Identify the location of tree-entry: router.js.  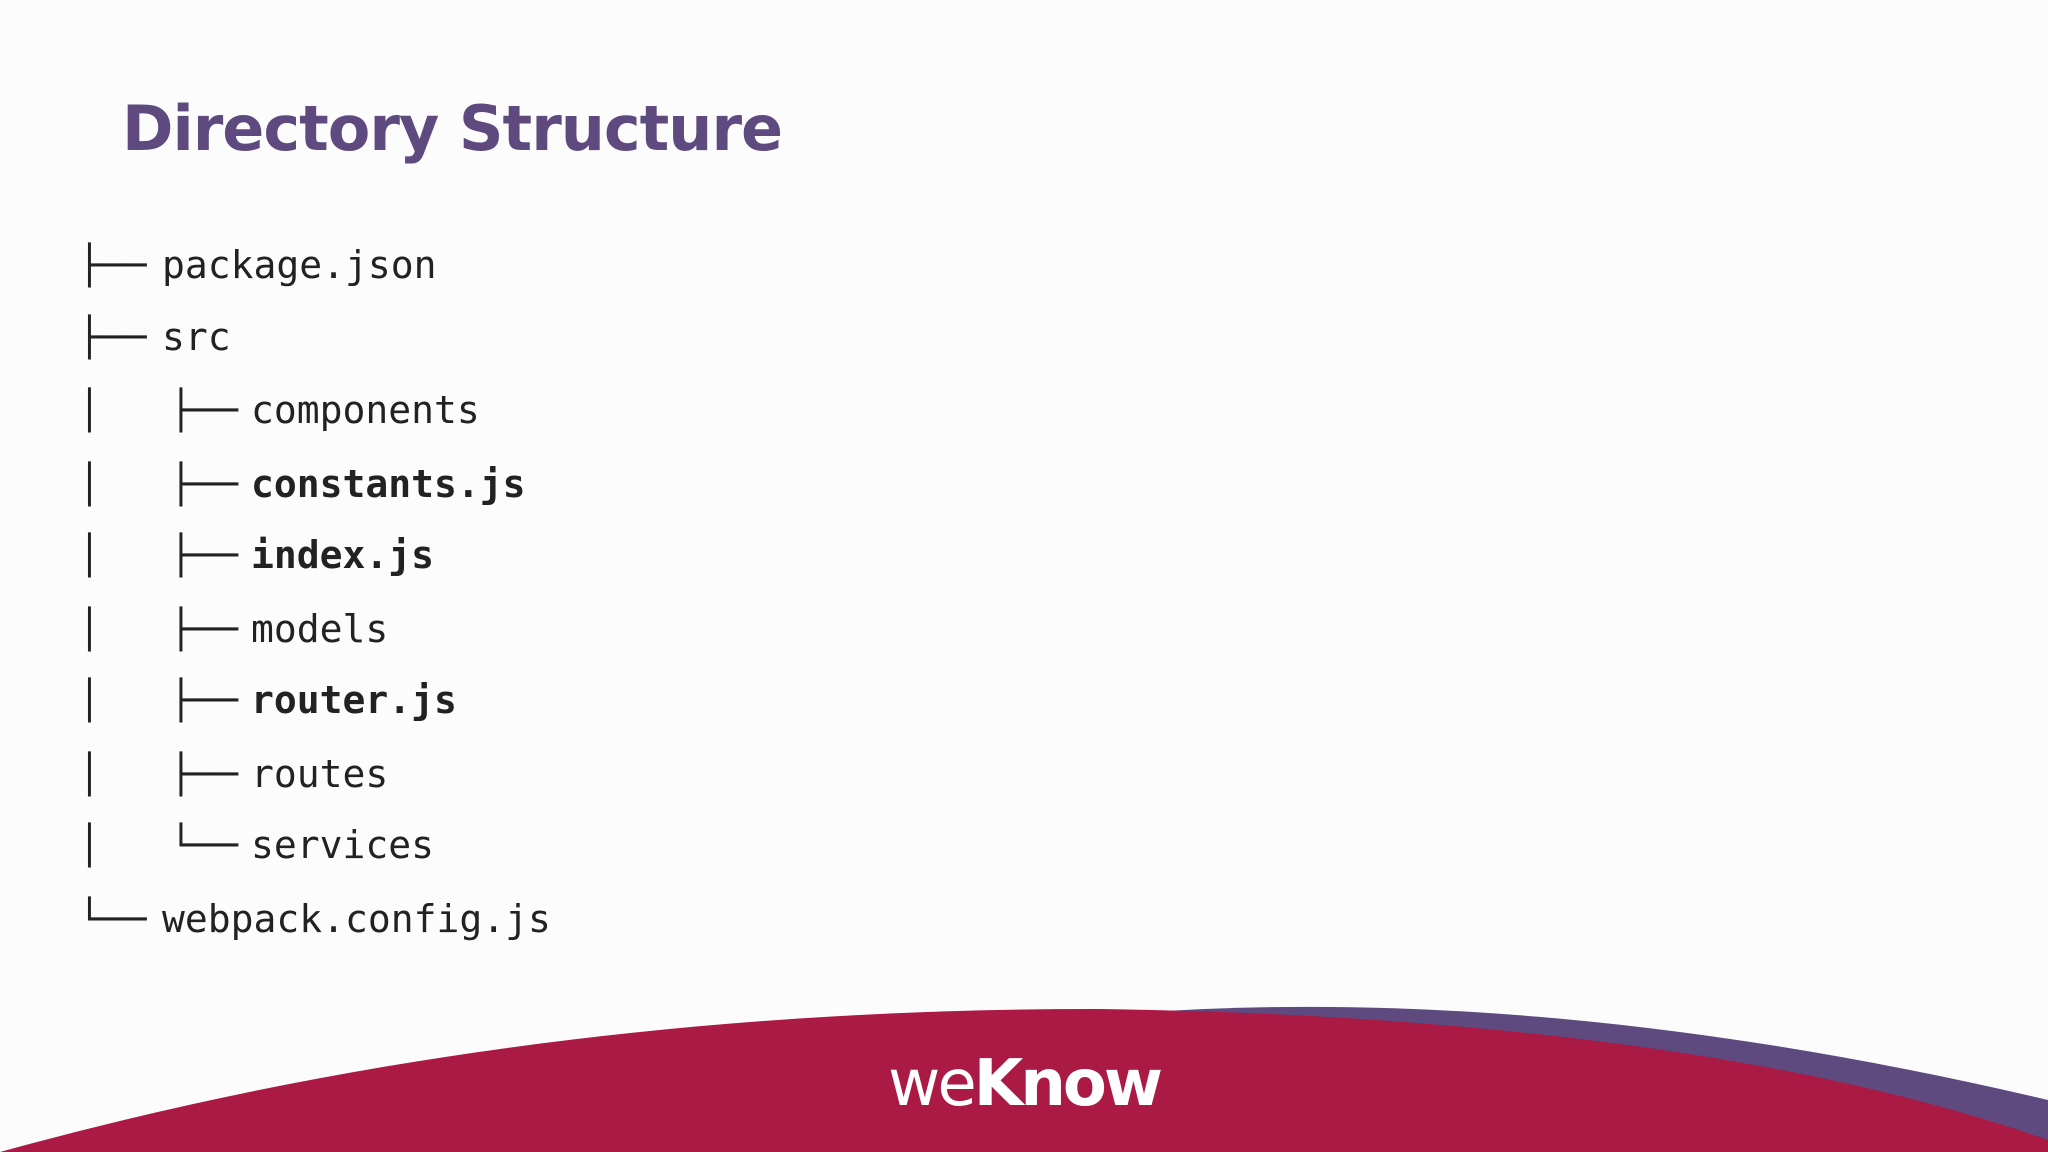
(354, 700).